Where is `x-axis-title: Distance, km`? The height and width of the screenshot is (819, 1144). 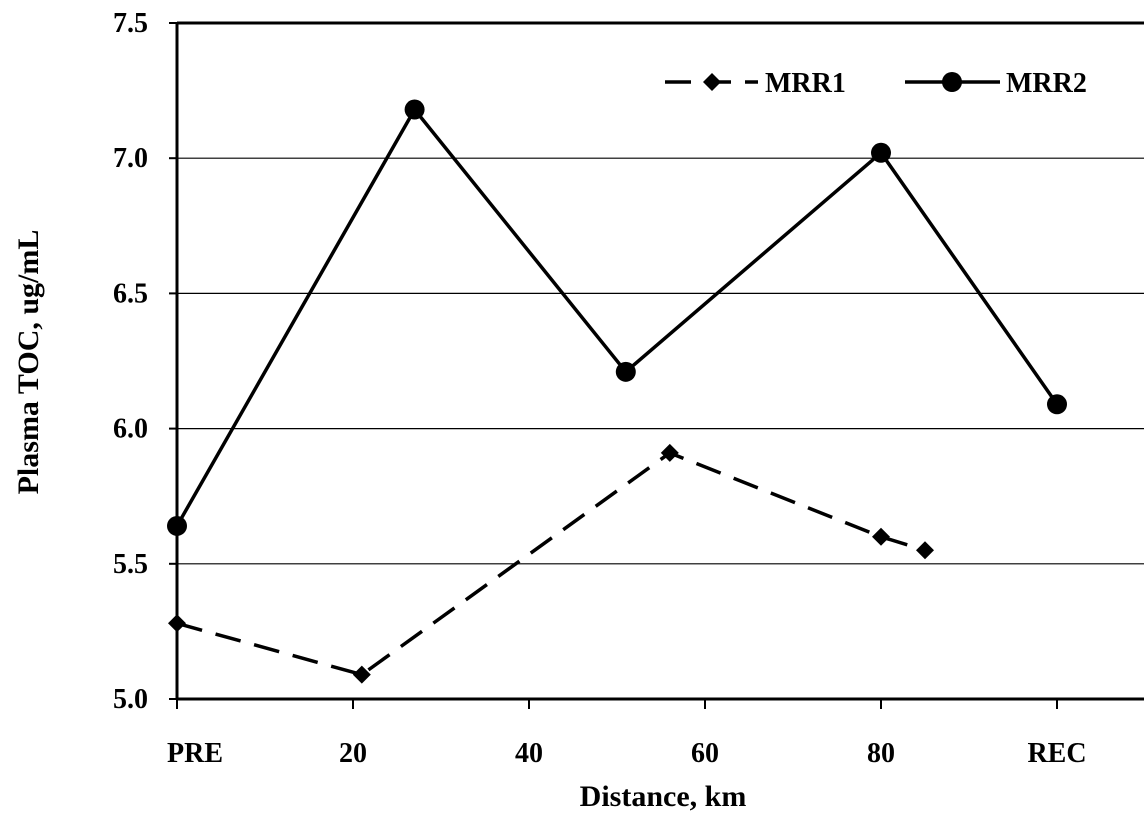
x-axis-title: Distance, km is located at coordinates (663, 796).